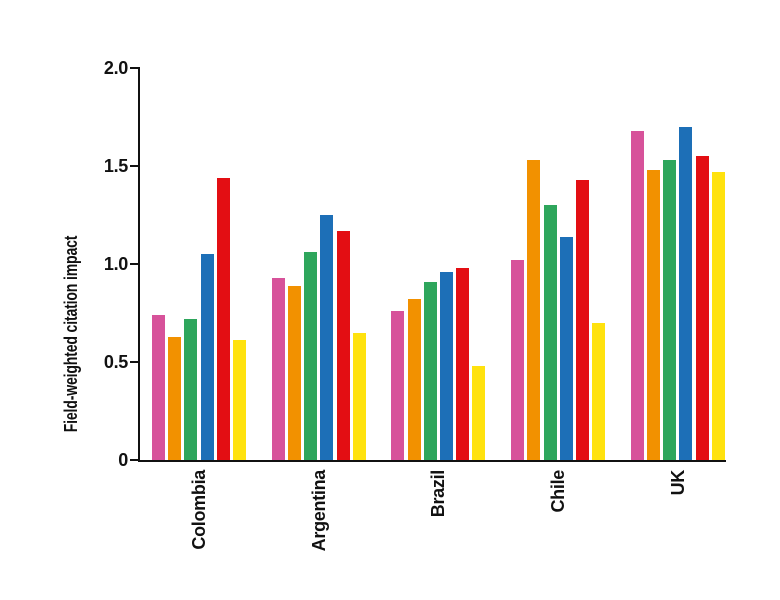 This screenshot has height=600, width=780. What do you see at coordinates (670, 310) in the screenshot?
I see `bar-uk-green` at bounding box center [670, 310].